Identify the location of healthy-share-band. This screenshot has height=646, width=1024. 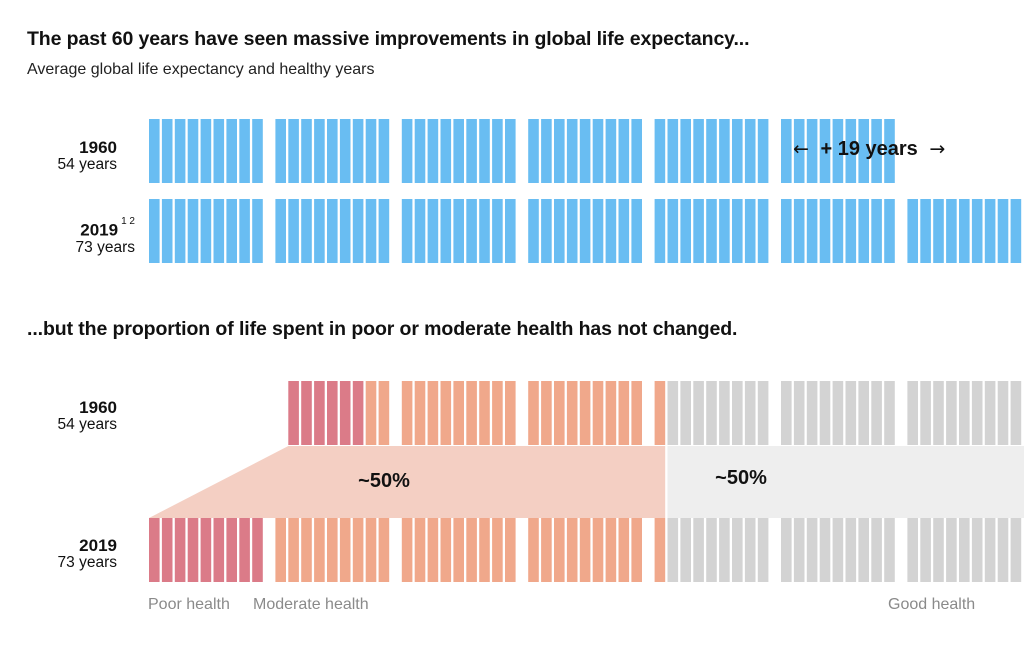
(845, 482).